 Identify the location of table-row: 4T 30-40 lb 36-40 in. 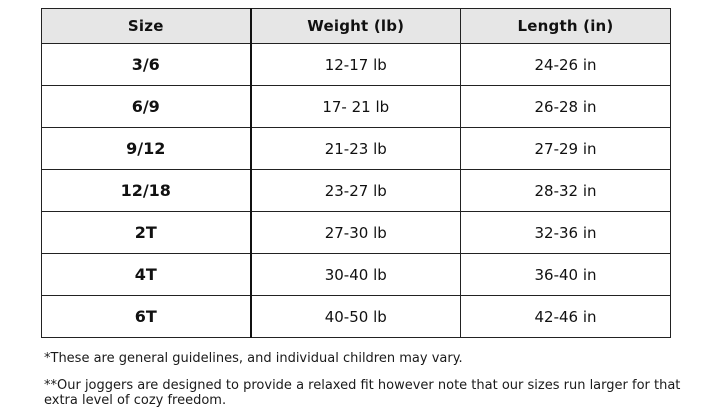
(356, 274).